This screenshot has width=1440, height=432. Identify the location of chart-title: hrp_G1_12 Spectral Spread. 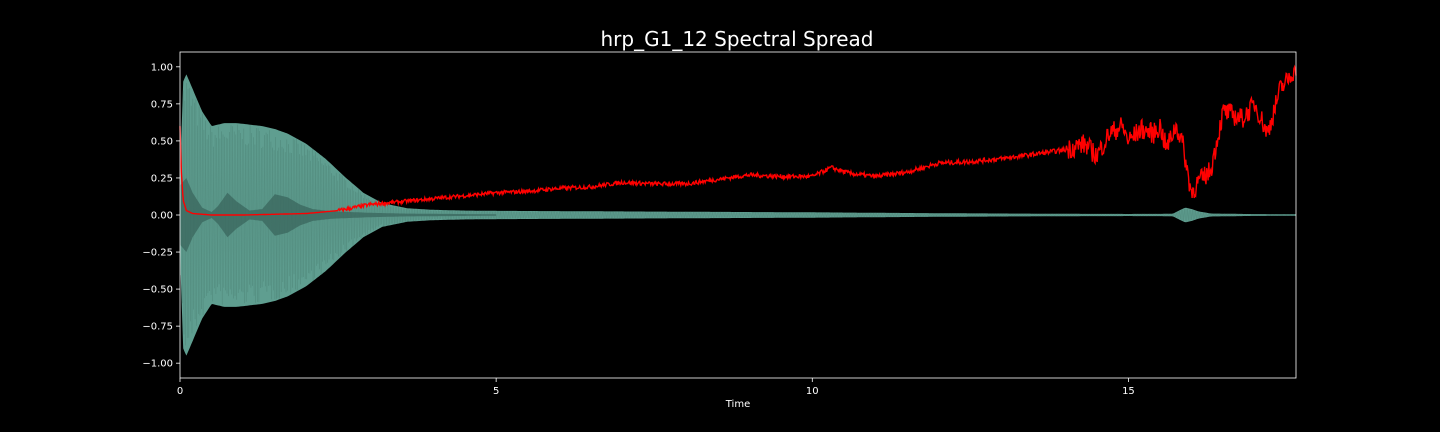
(737, 39).